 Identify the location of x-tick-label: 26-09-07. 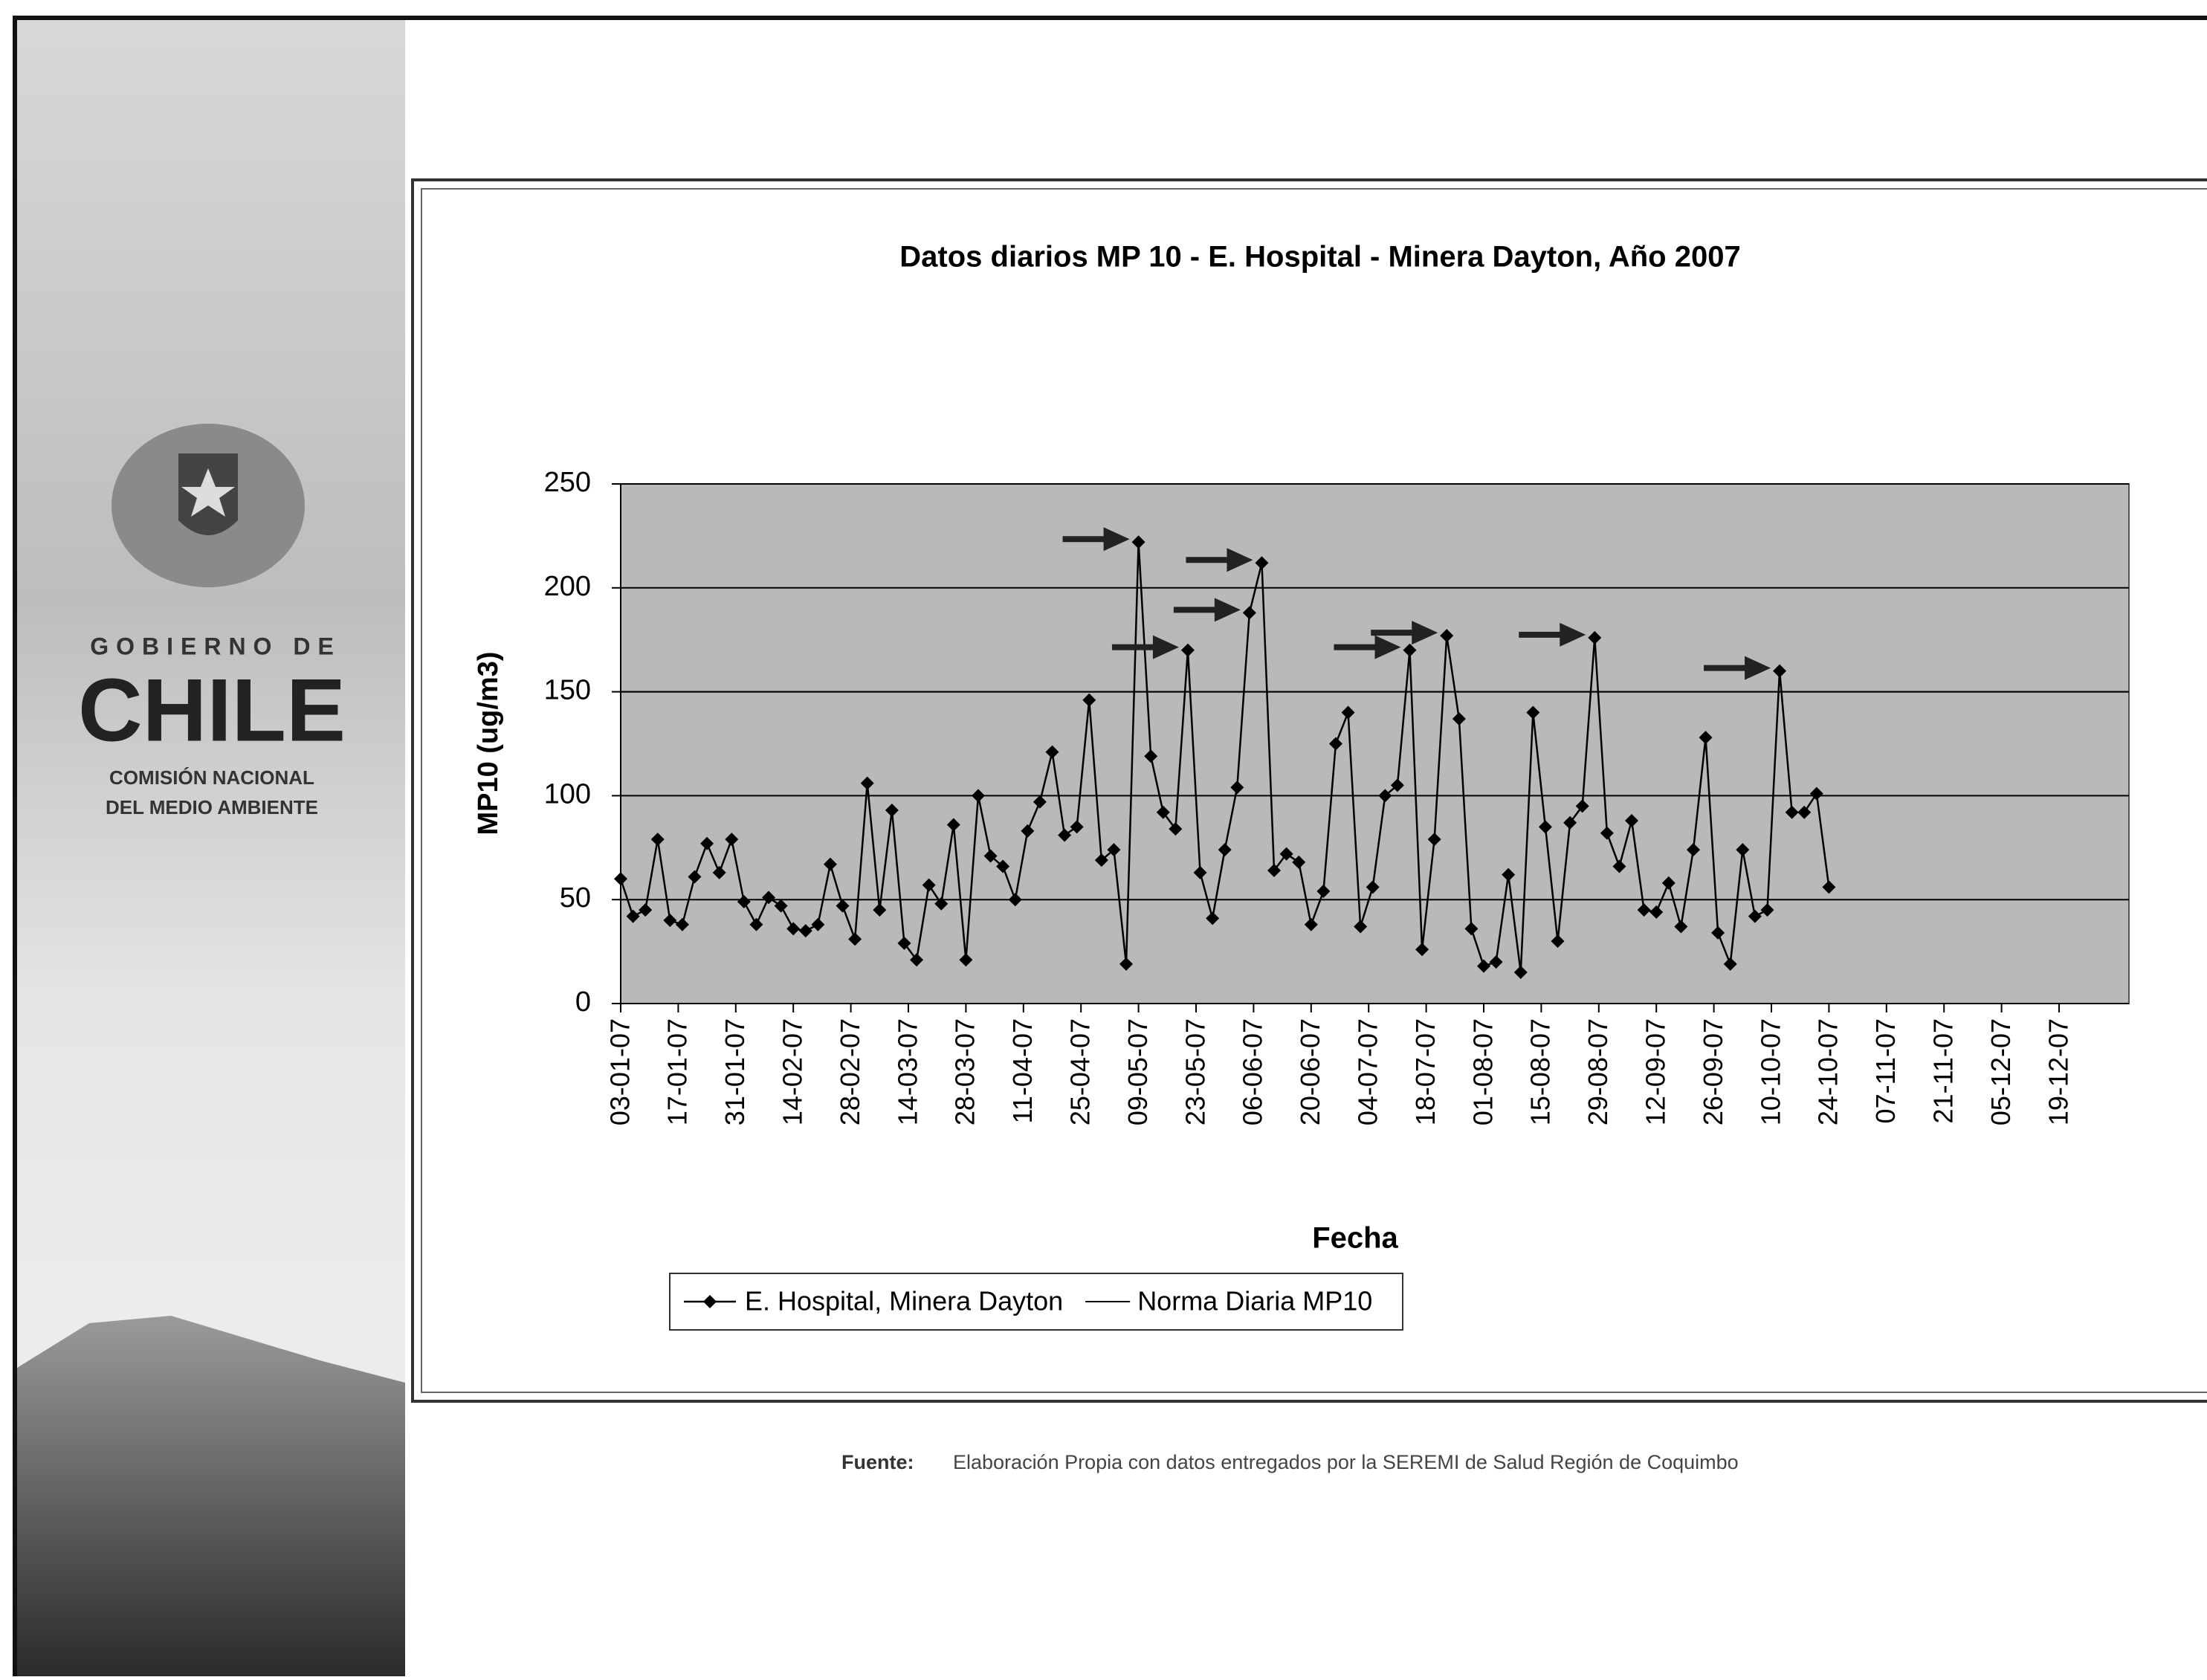
(1713, 1072).